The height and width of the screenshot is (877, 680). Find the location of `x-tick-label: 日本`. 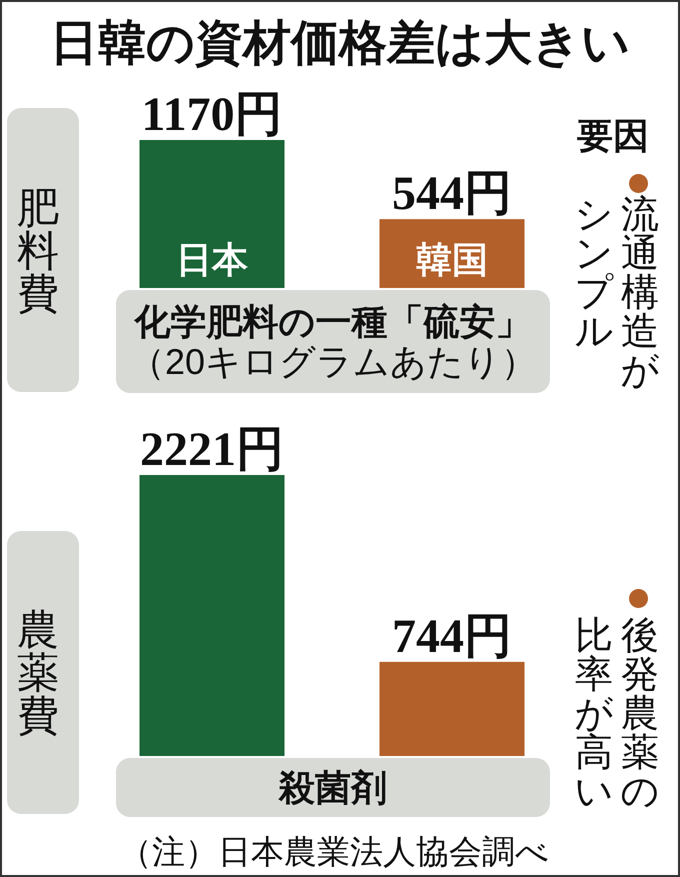

x-tick-label: 日本 is located at coordinates (212, 259).